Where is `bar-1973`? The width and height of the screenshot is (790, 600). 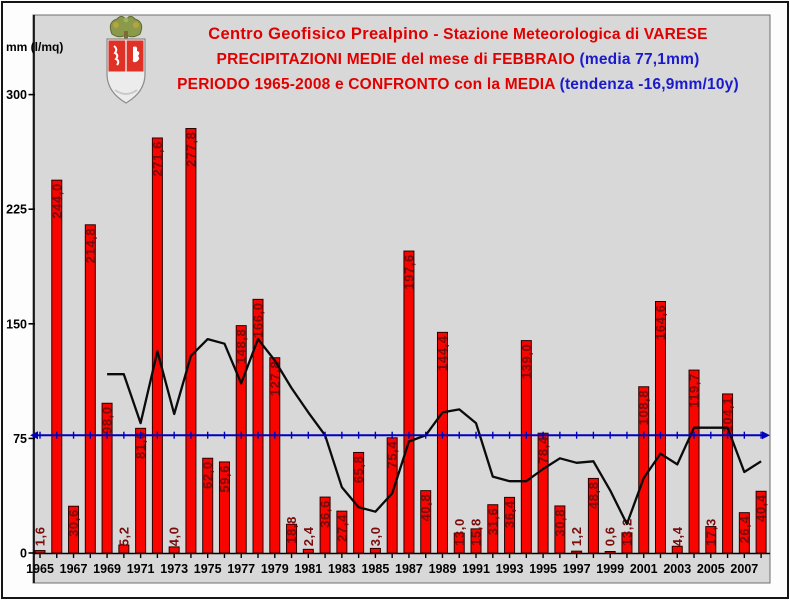 bar-1973 is located at coordinates (174, 550).